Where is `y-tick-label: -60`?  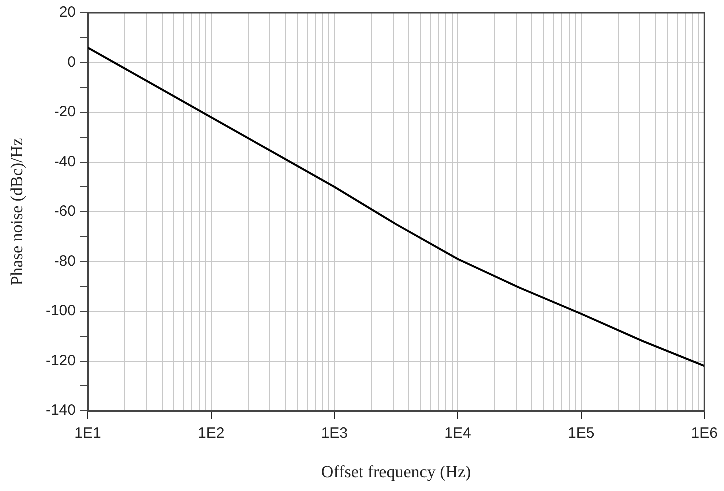 y-tick-label: -60 is located at coordinates (65, 211).